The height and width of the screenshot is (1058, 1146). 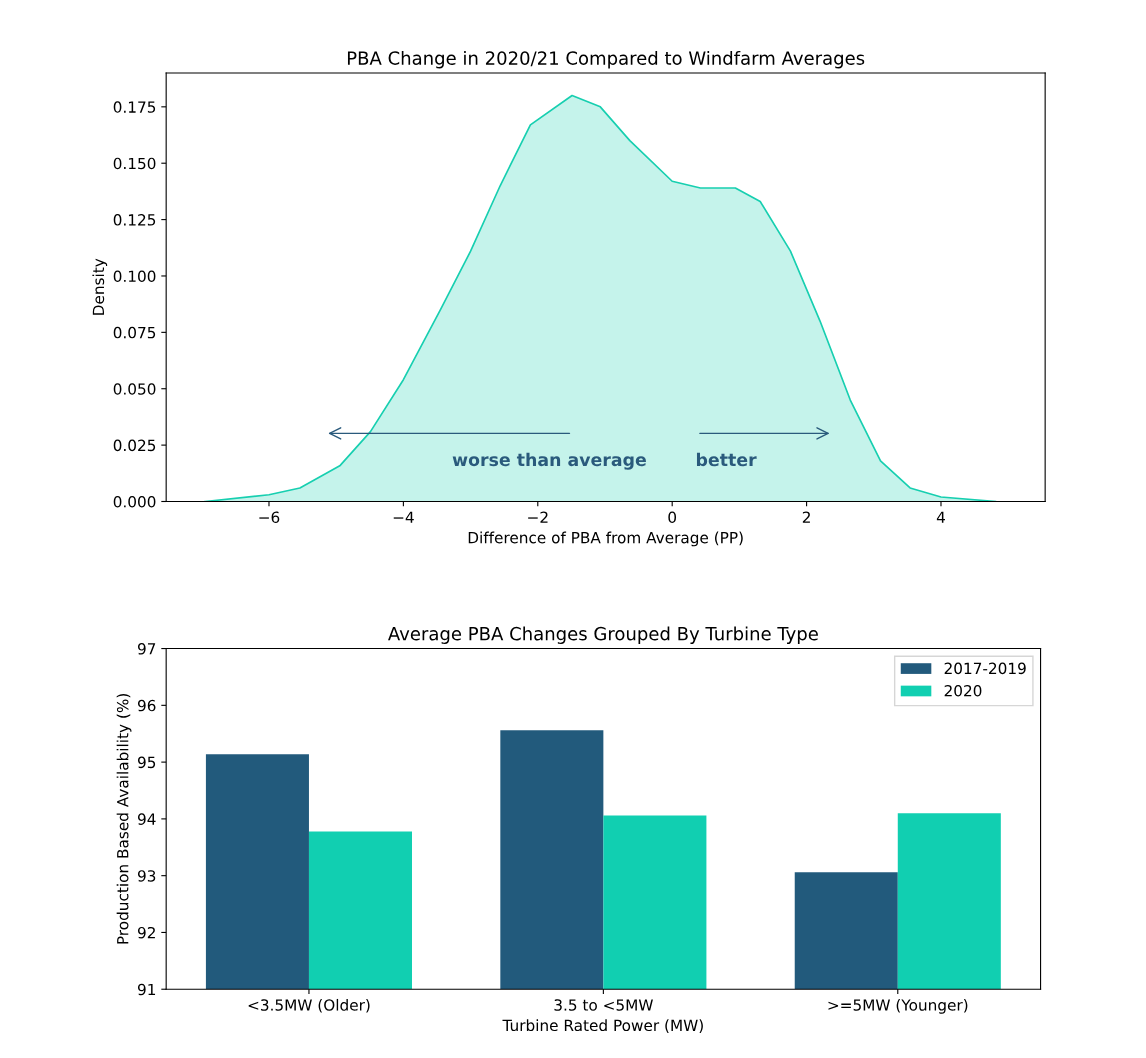 I want to click on y-tick-label: 93, so click(x=146, y=876).